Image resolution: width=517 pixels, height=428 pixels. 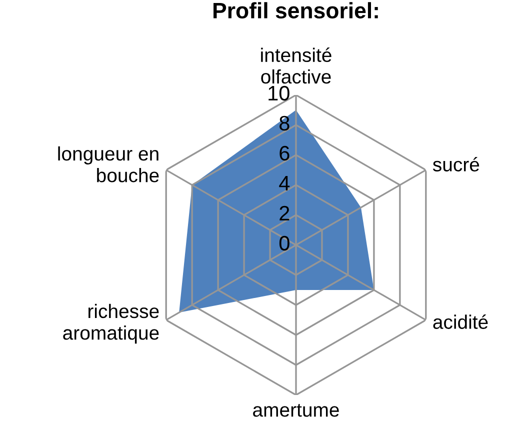 I want to click on spoke-label: richesse aromatique, so click(x=111, y=324).